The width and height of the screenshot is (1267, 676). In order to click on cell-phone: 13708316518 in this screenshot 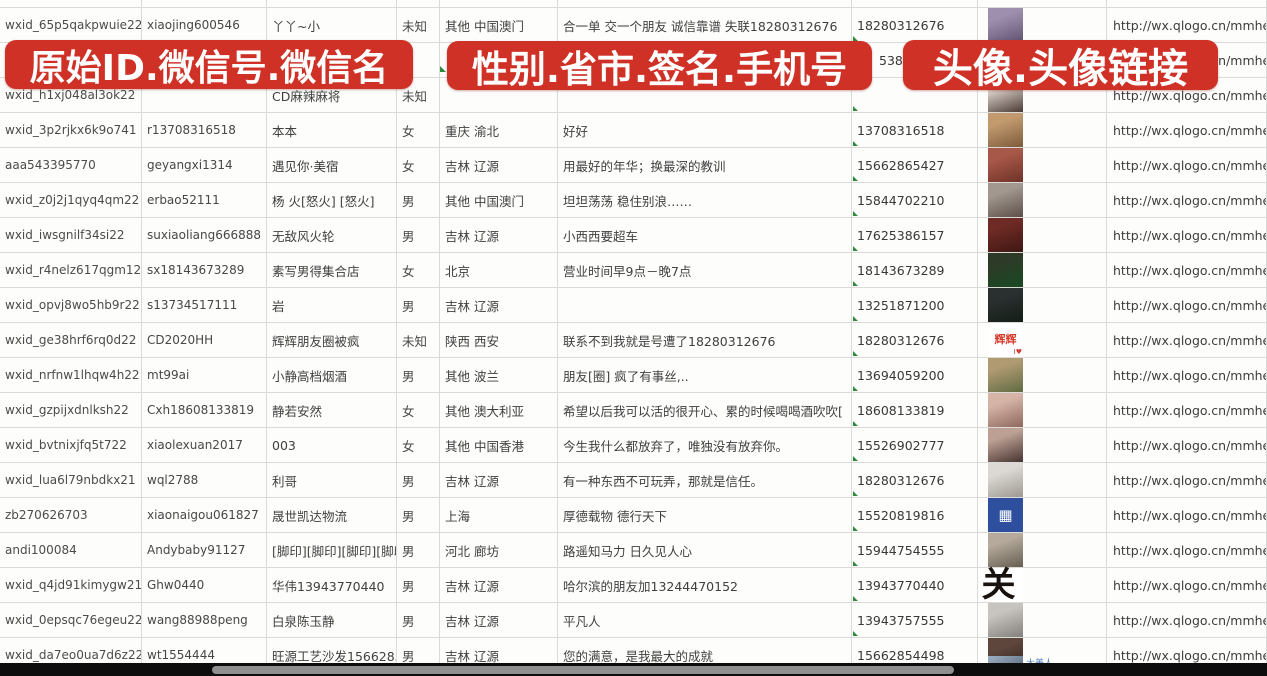, I will do `click(915, 130)`.